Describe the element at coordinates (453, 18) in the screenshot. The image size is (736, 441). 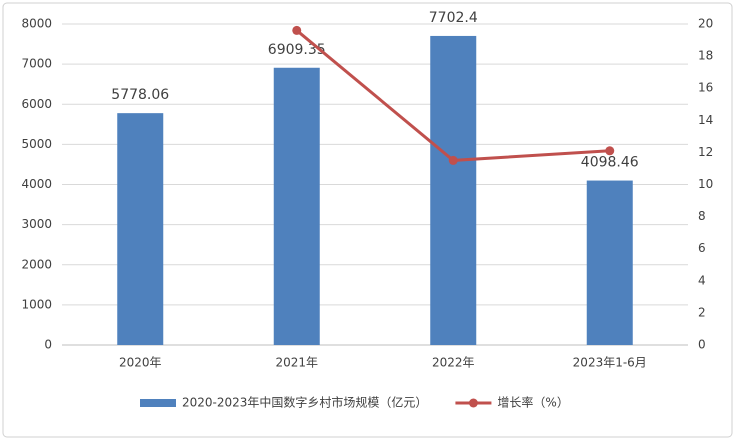
I see `data-label: 7702.4` at that location.